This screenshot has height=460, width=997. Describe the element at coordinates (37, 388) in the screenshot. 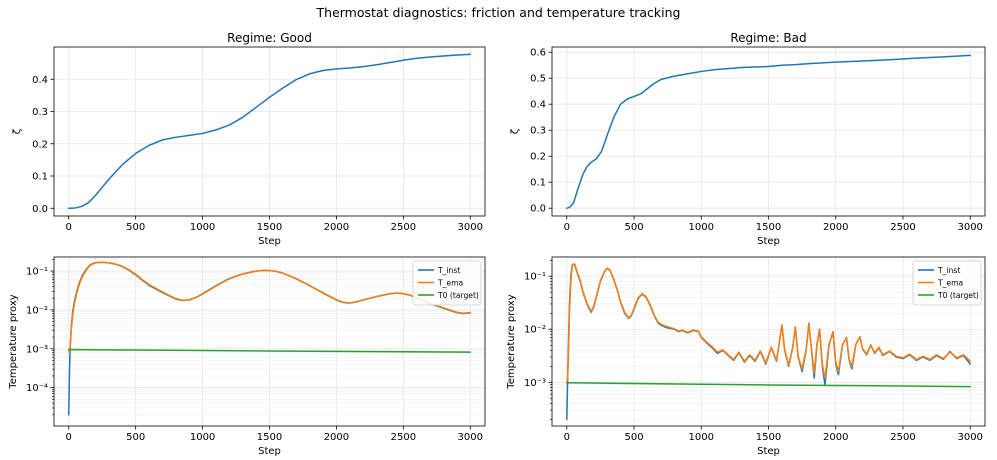

I see `y-tick-label: 10⁻⁴` at that location.